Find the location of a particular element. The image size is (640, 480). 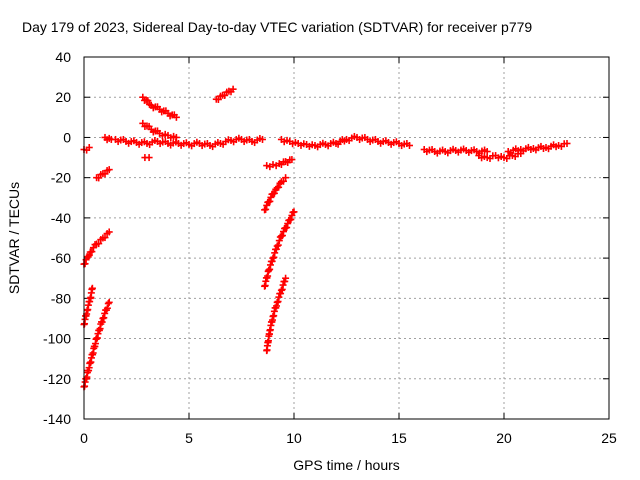

y-axis-label: SDTVAR / TECUs is located at coordinates (14, 238).